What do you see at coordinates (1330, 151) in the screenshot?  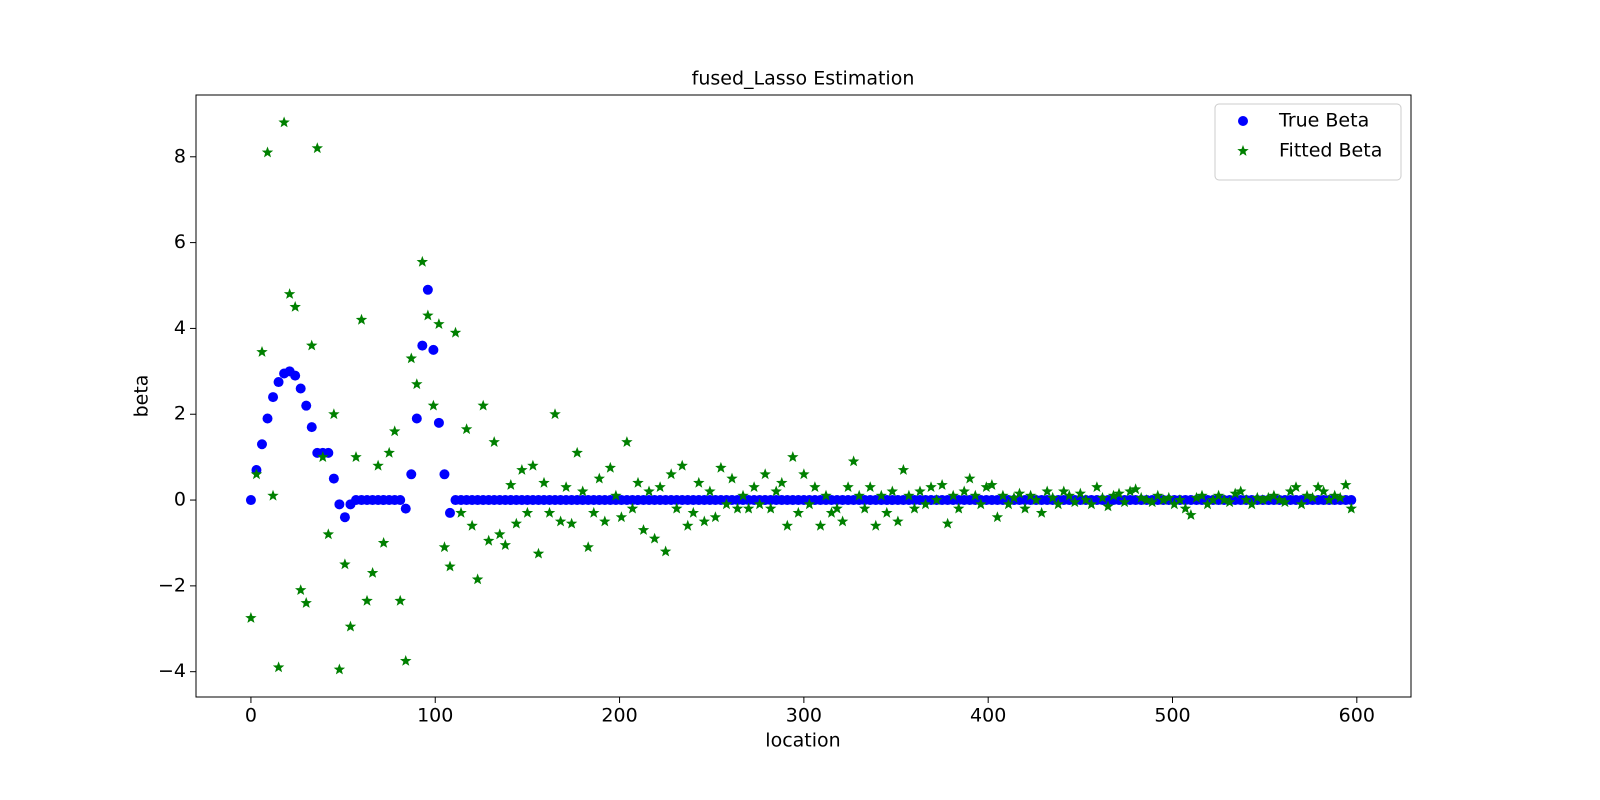 I see `legend-label: Fitted Beta` at bounding box center [1330, 151].